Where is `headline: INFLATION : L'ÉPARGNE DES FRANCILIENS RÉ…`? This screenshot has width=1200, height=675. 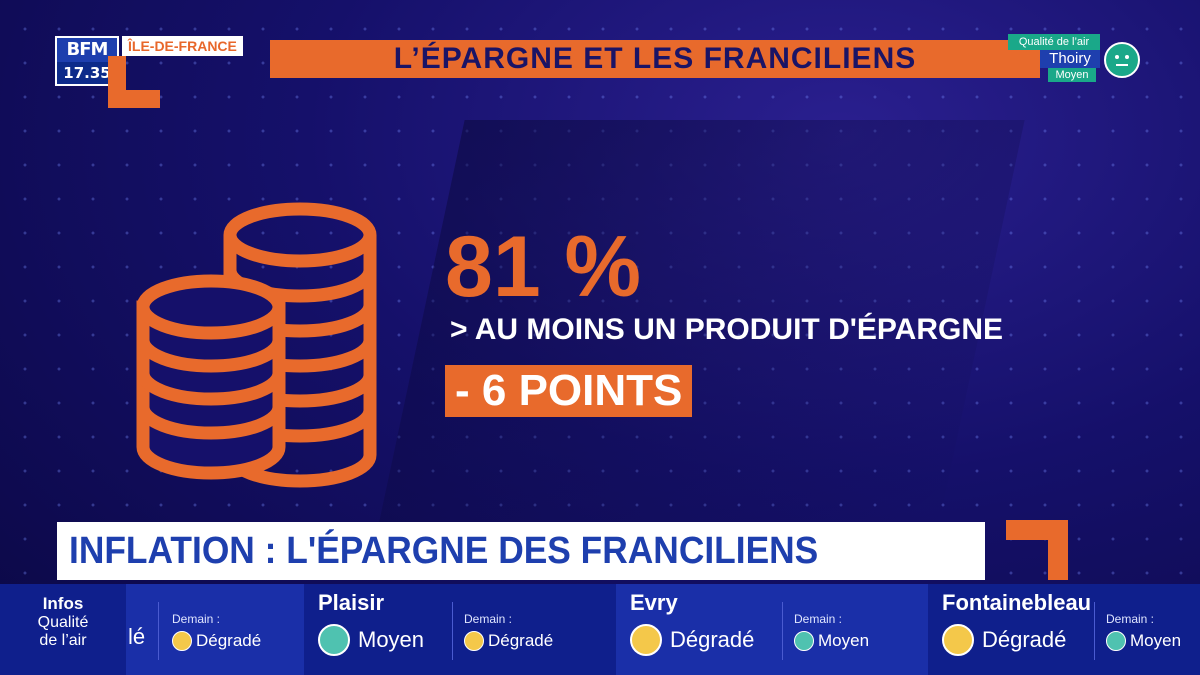 headline: INFLATION : L'ÉPARGNE DES FRANCILIENS RÉ… is located at coordinates (444, 580).